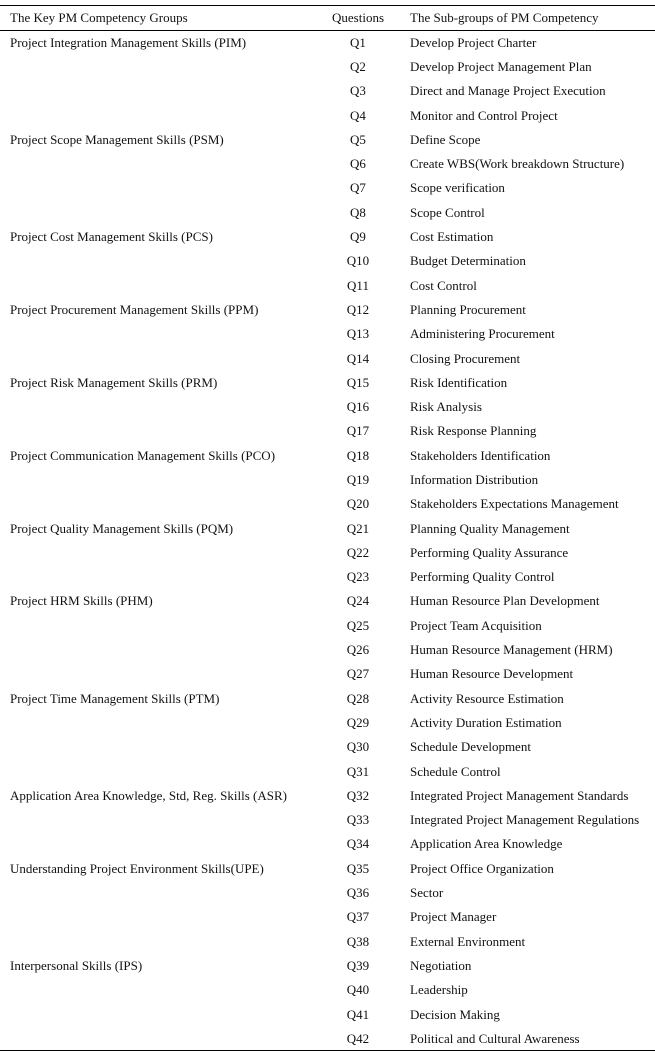 The image size is (655, 1055). Describe the element at coordinates (327, 626) in the screenshot. I see `table-row: Q25 Project Team Acquisition` at that location.